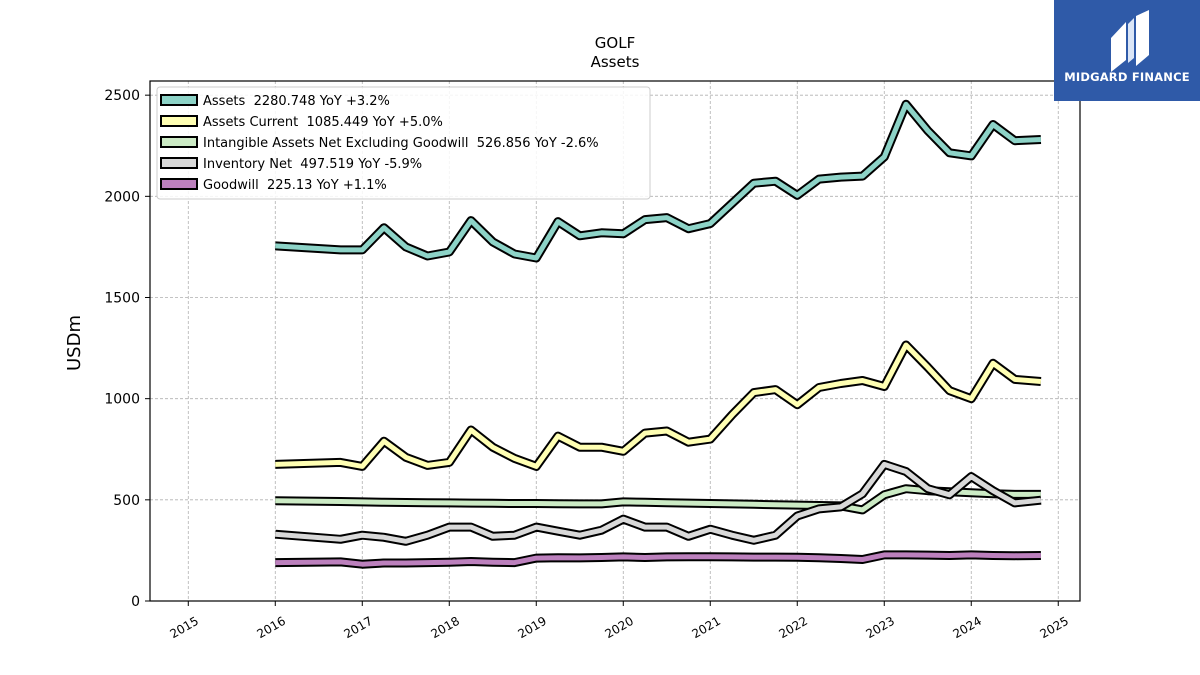 The height and width of the screenshot is (675, 1200). What do you see at coordinates (74, 343) in the screenshot?
I see `y-axis-label: USDm` at bounding box center [74, 343].